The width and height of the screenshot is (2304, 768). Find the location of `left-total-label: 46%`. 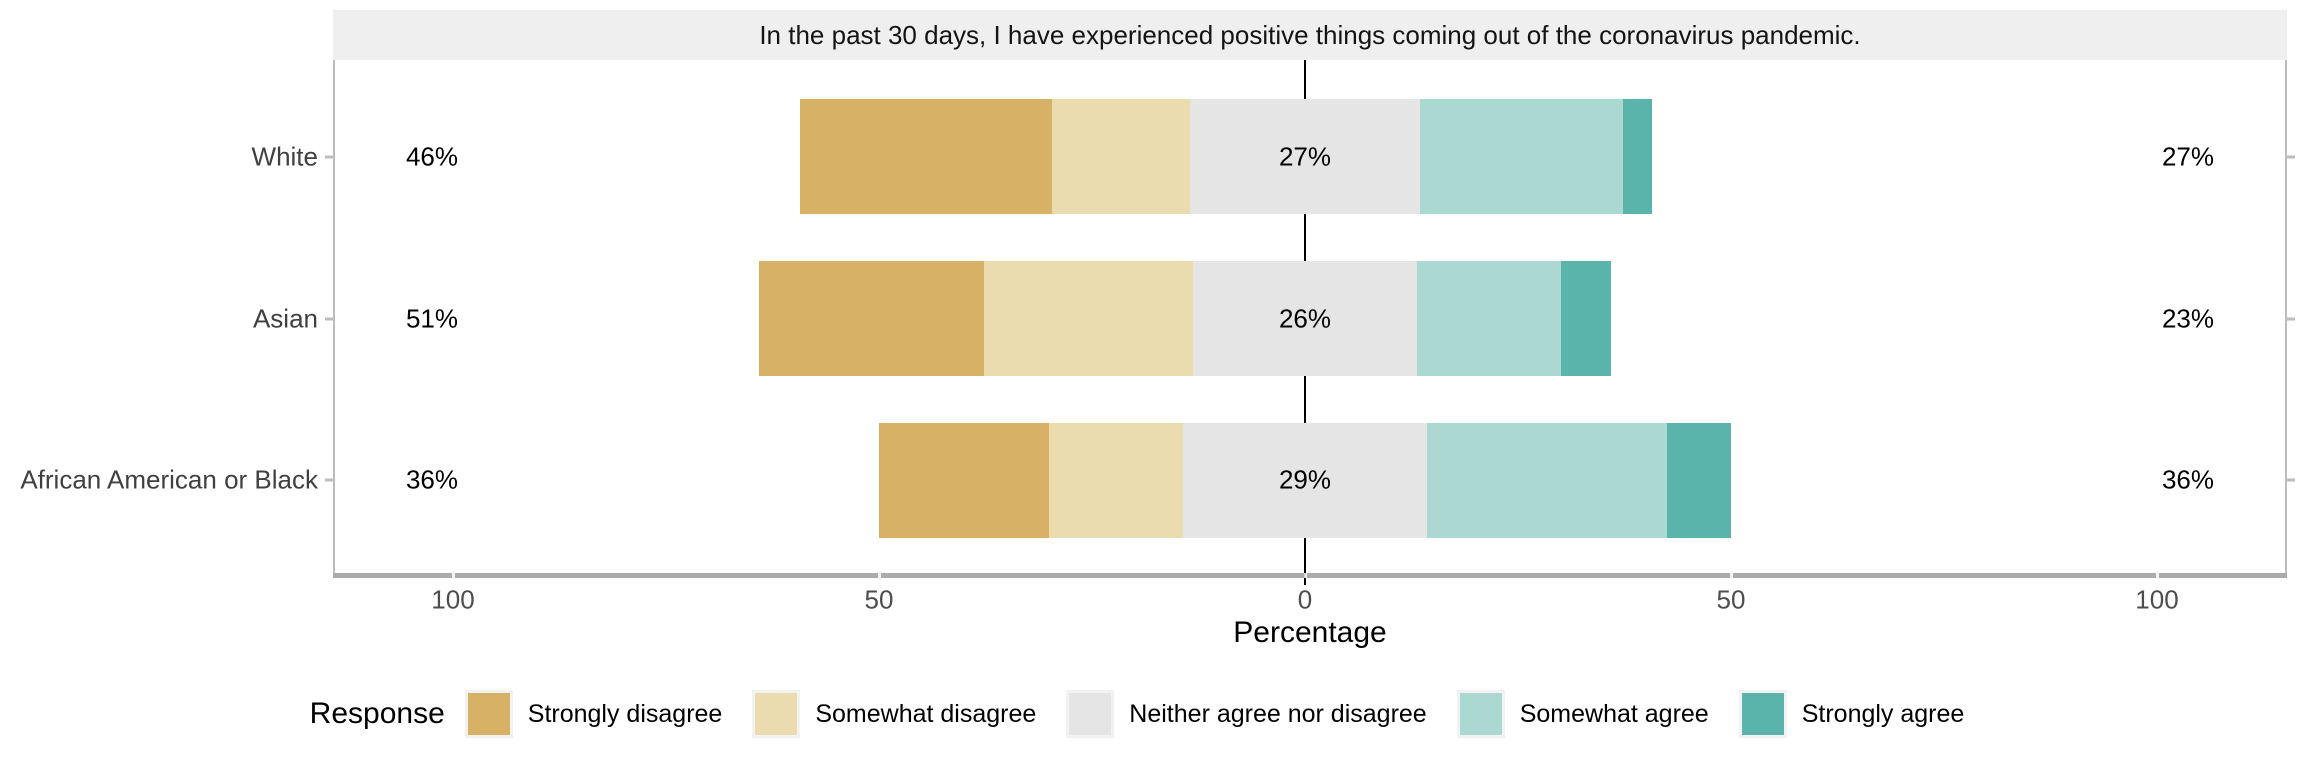

left-total-label: 46% is located at coordinates (432, 156).